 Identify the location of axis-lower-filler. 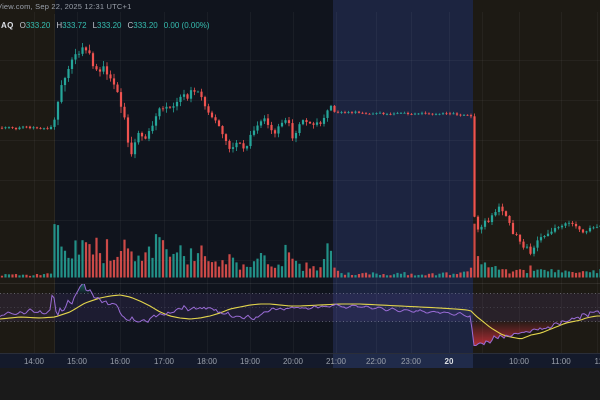
(300, 384).